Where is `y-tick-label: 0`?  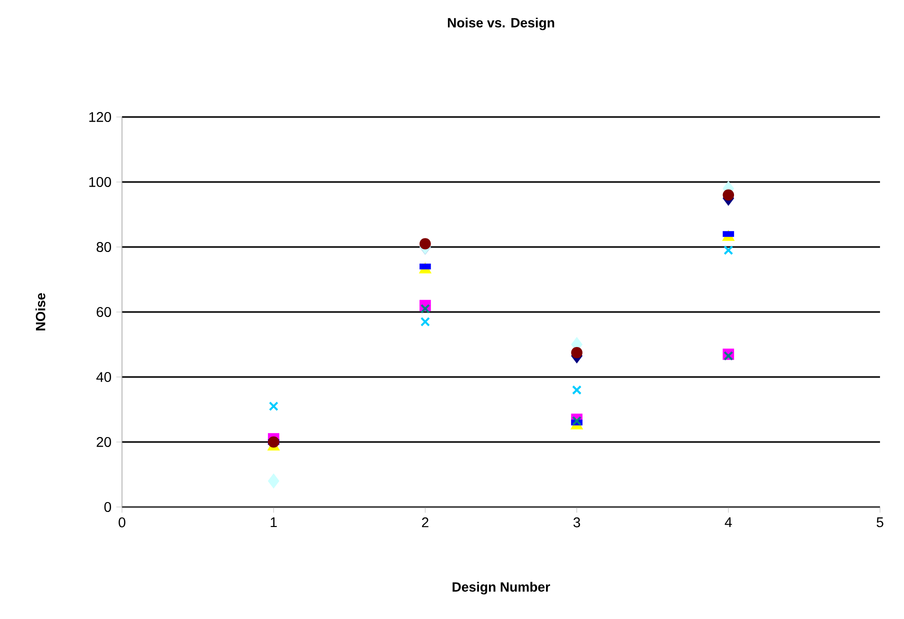 y-tick-label: 0 is located at coordinates (108, 507).